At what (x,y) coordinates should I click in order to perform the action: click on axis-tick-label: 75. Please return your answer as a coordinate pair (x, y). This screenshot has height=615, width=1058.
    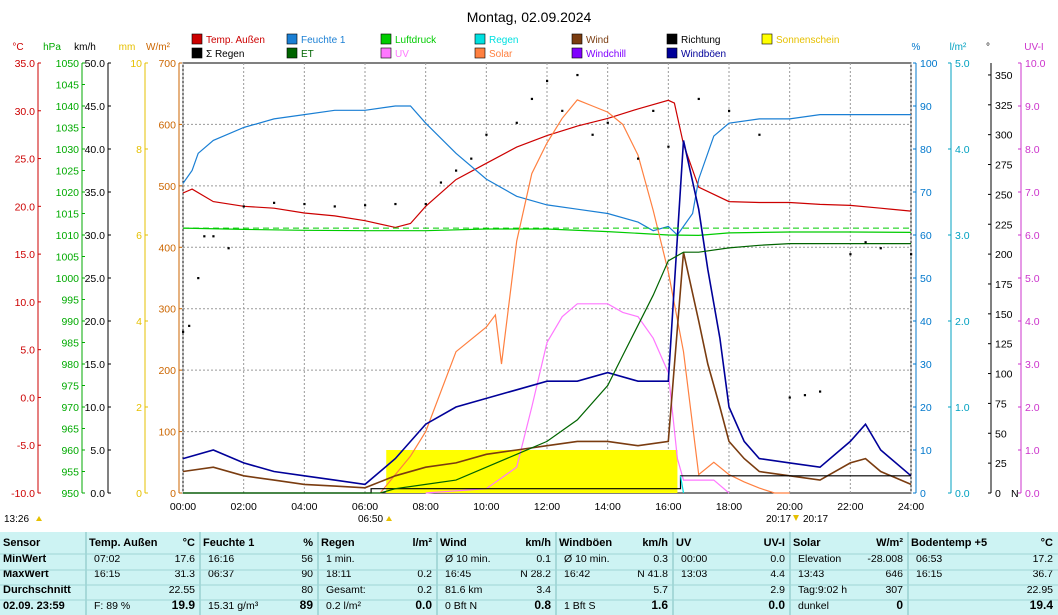
    Looking at the image, I should click on (1001, 404).